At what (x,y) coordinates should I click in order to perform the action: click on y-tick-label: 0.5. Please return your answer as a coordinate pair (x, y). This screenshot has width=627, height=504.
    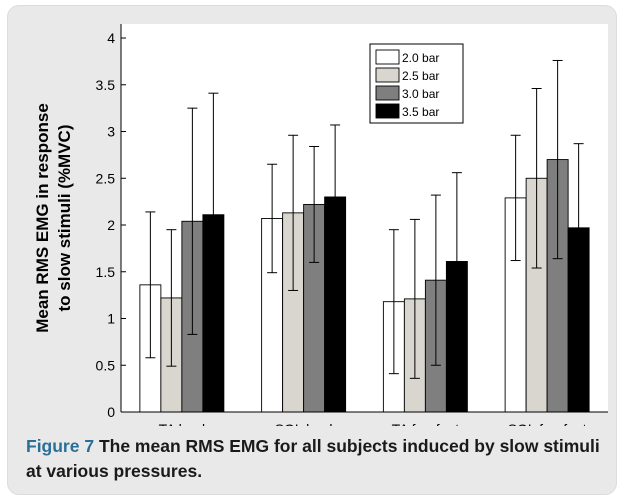
    Looking at the image, I should click on (106, 365).